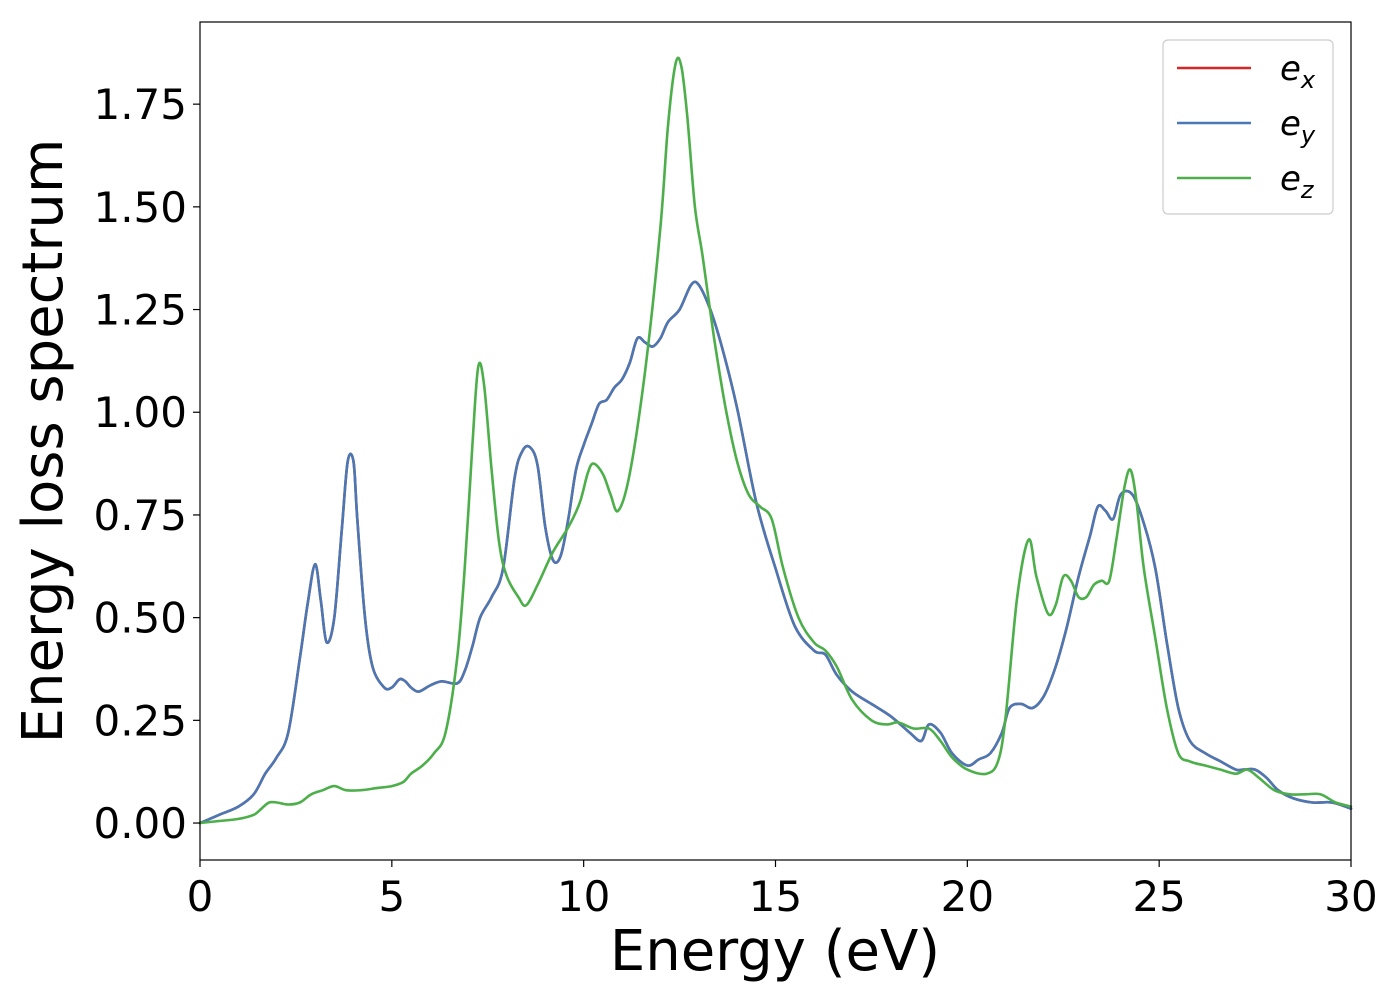 This screenshot has width=1400, height=1000. Describe the element at coordinates (1297, 181) in the screenshot. I see `legend-label-ez: ez` at that location.